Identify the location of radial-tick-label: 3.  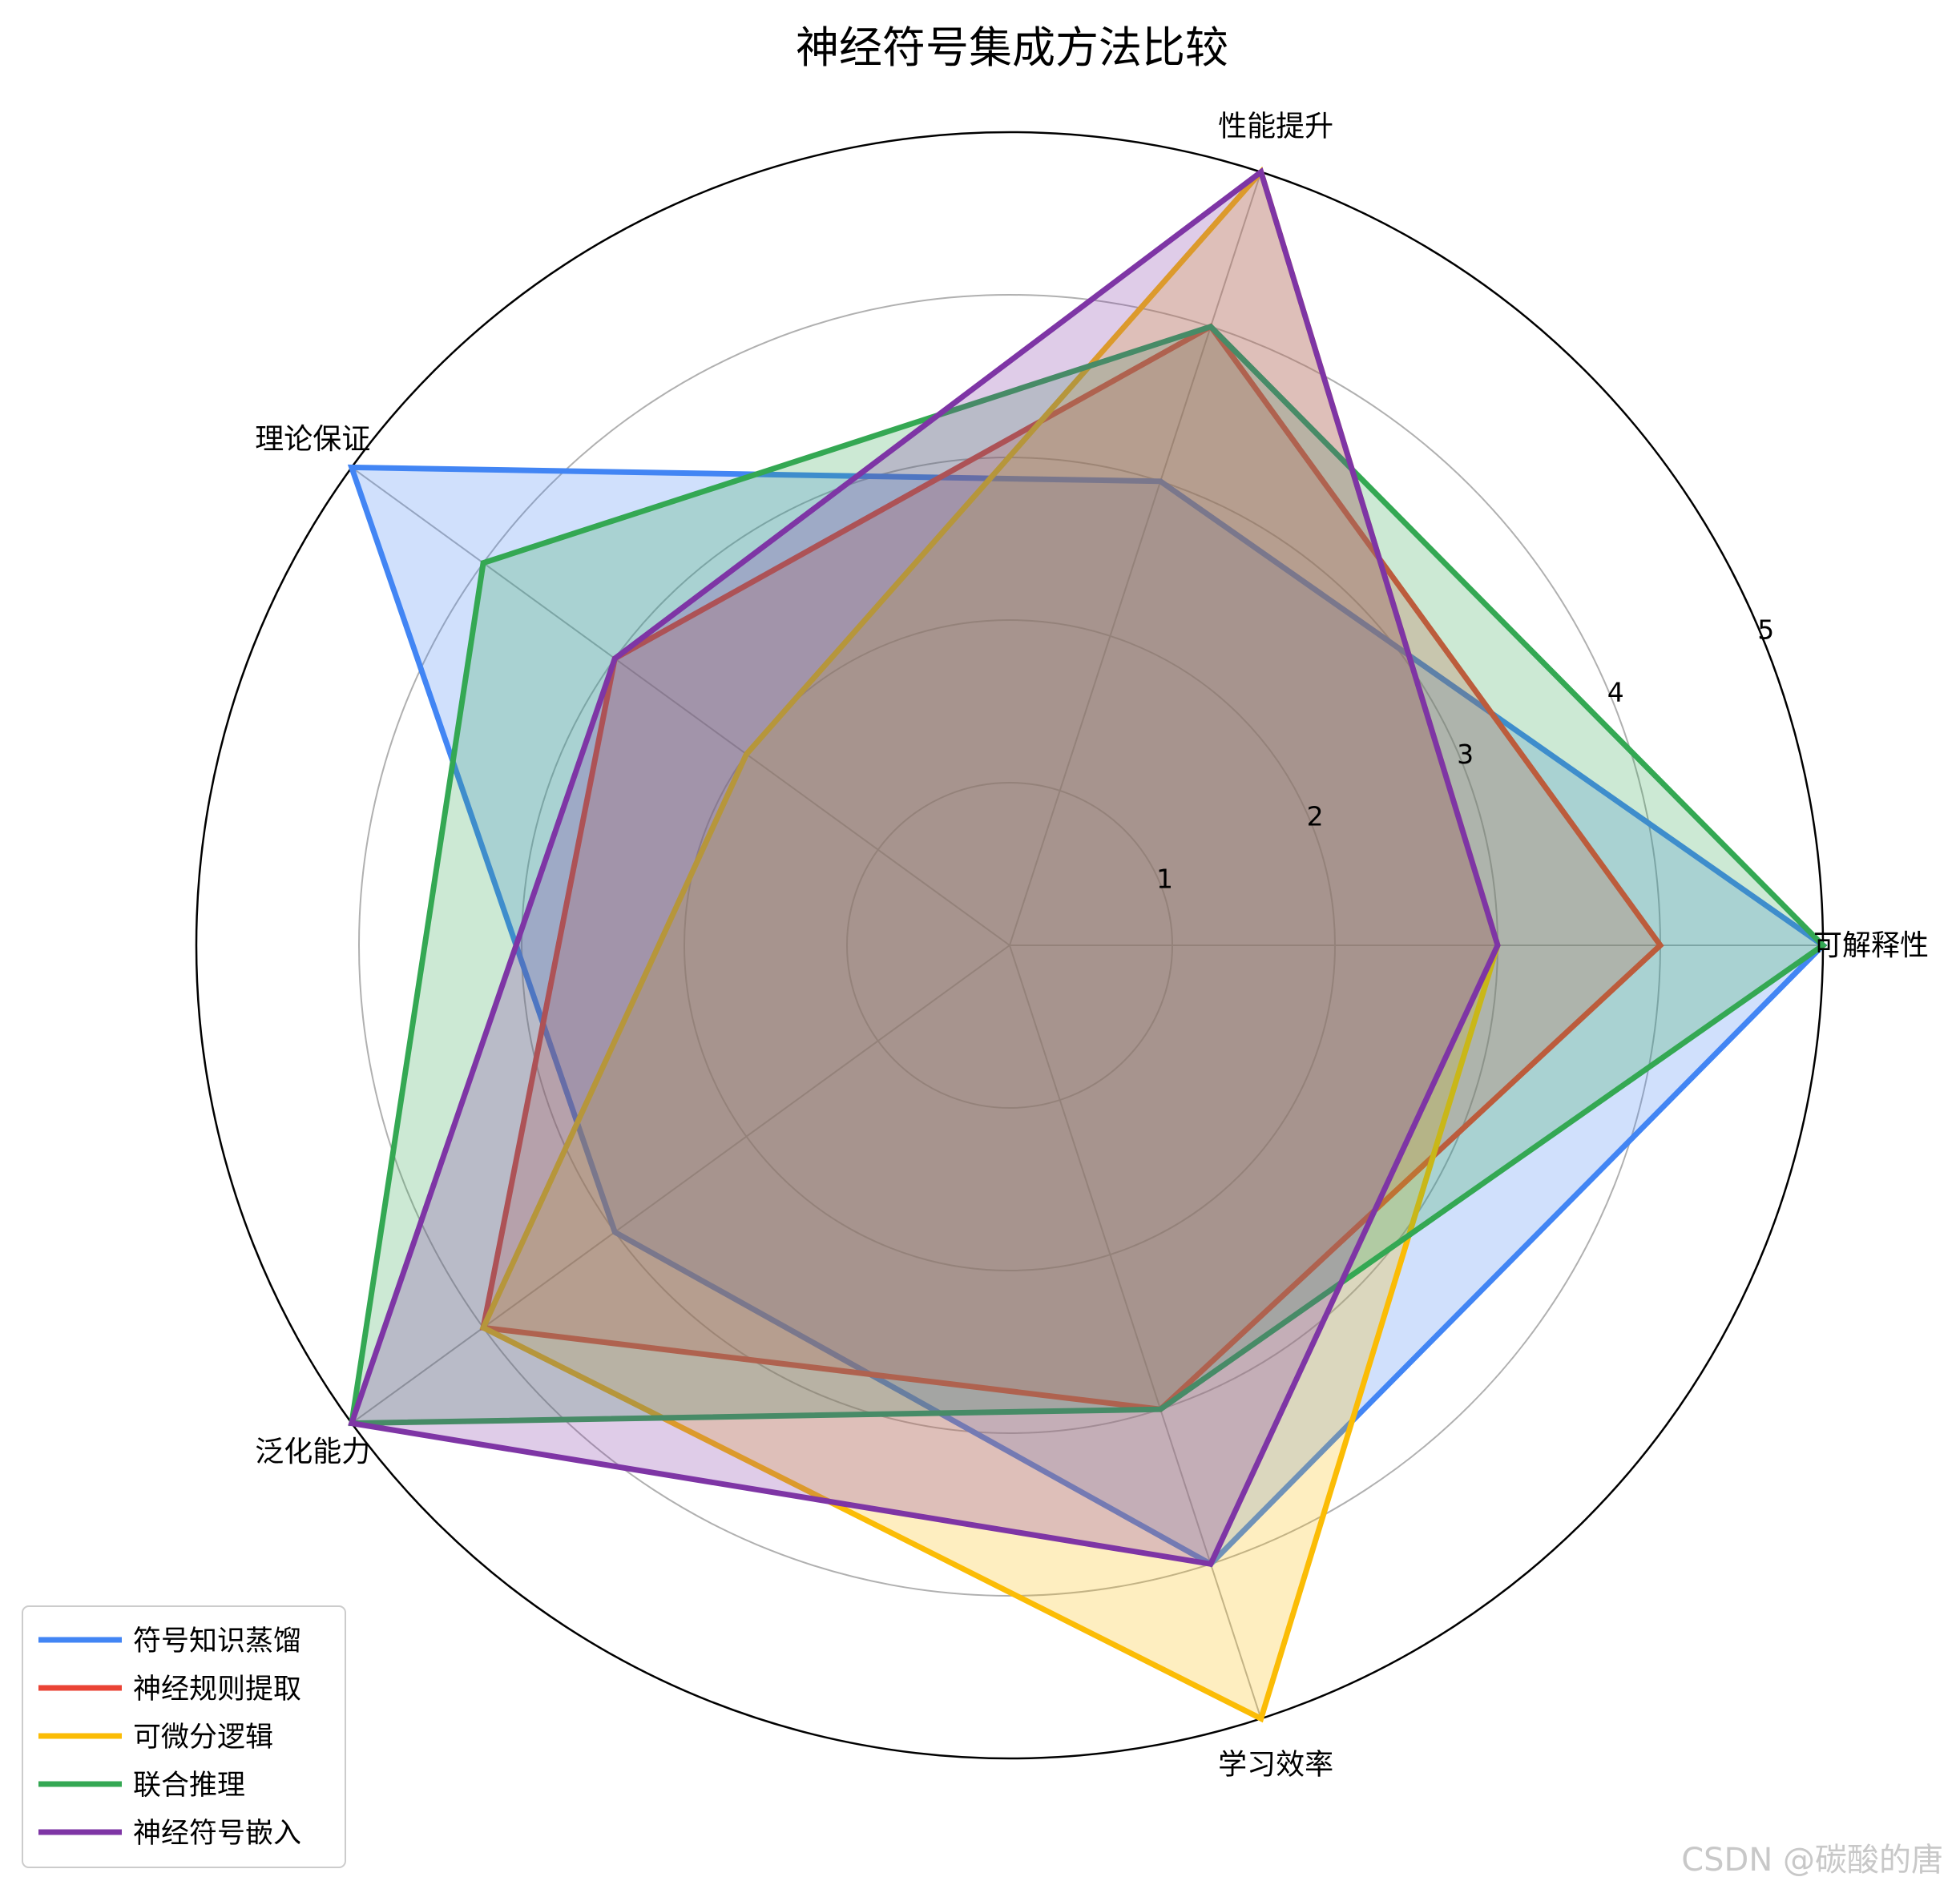
(1465, 754).